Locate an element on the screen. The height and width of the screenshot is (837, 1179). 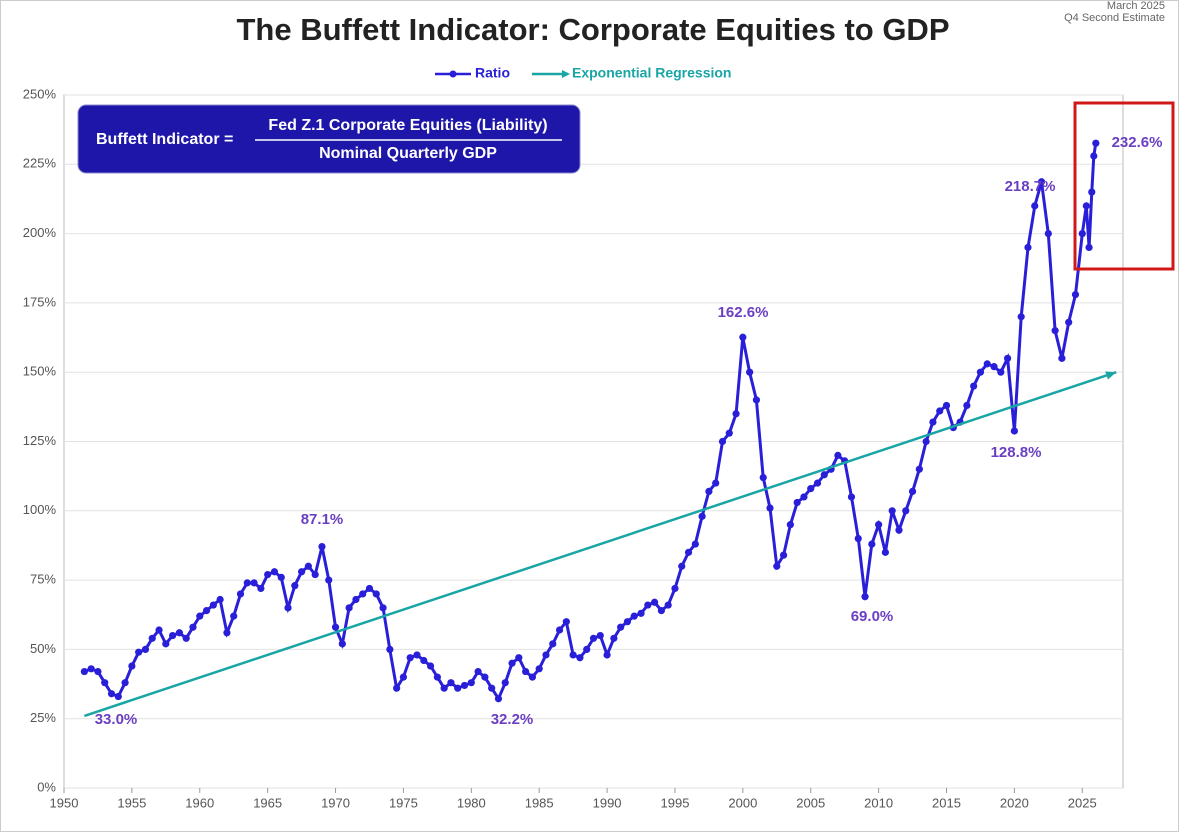
y-tick-label: 25% is located at coordinates (43, 717).